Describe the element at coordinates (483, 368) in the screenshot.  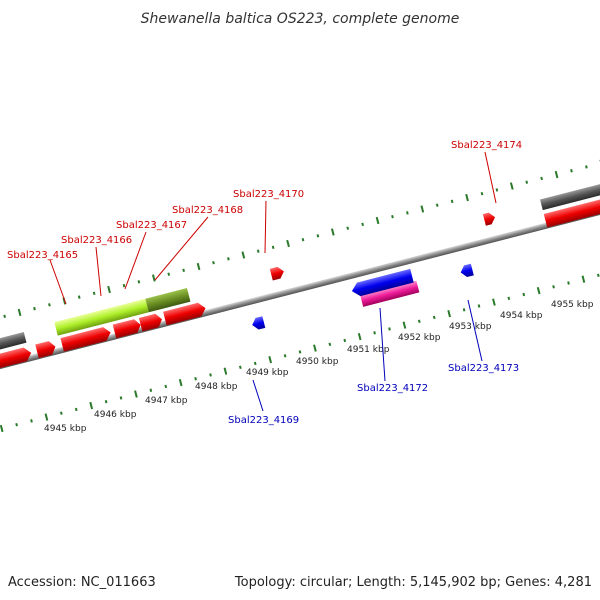
I see `gene-label-sbal223-4173: Sbal223_4173` at that location.